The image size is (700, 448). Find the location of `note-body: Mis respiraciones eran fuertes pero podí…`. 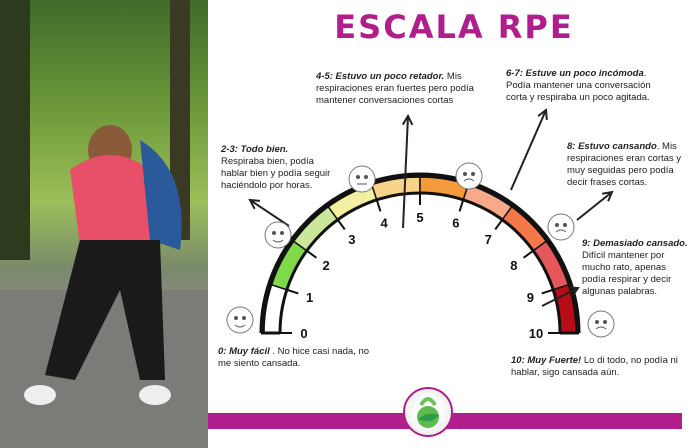

note-body: Mis respiraciones eran fuertes pero podí… is located at coordinates (395, 88).